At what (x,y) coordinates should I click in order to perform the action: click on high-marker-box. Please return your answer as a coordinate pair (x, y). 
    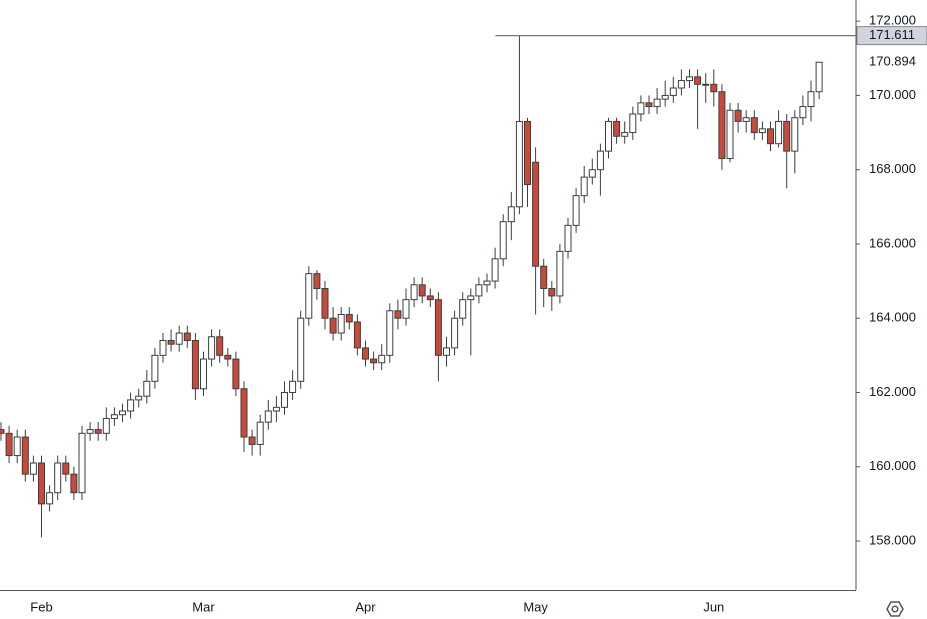
    Looking at the image, I should click on (891, 36).